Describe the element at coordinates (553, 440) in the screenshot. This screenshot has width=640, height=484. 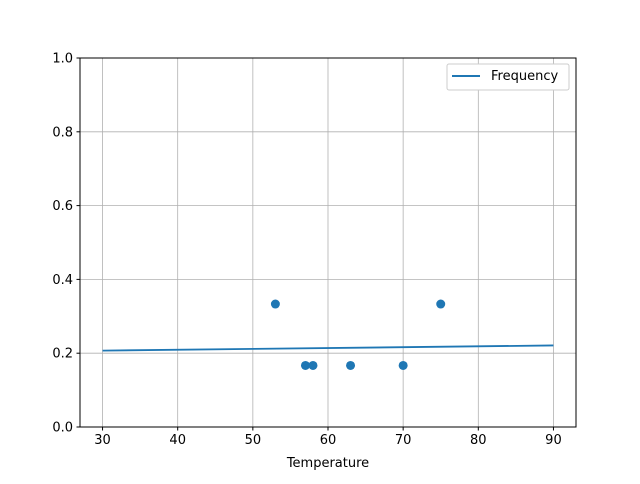
I see `x-tick-label: 90` at that location.